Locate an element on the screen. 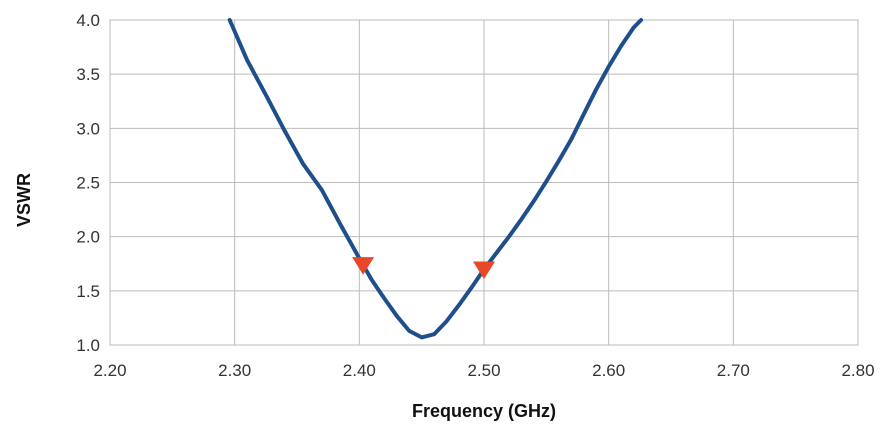 The width and height of the screenshot is (883, 424). y-tick-label: 1.5 is located at coordinates (88, 291).